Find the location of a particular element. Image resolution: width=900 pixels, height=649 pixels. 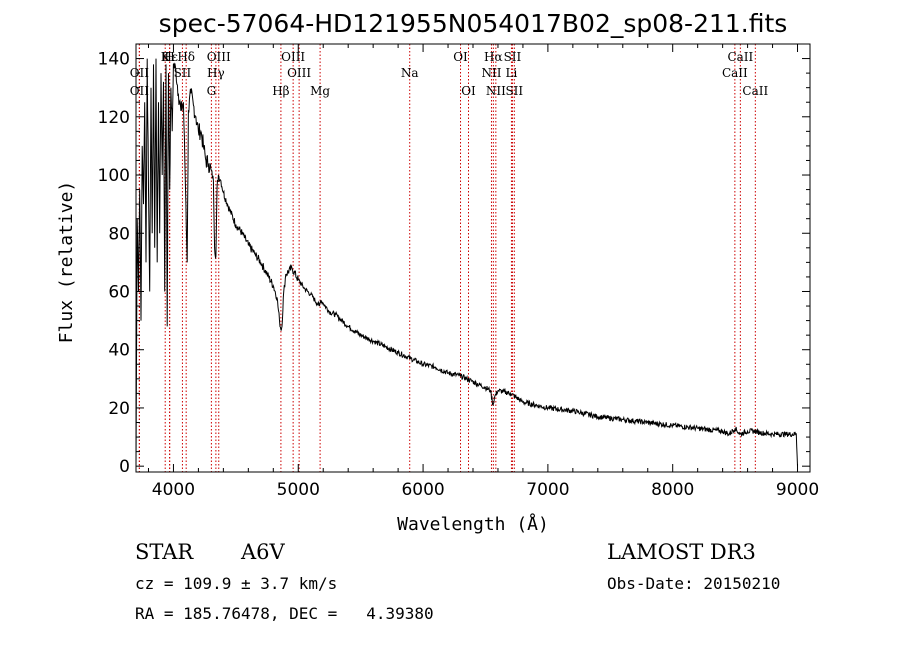

coordinates: RA = 185.76478, DEC = 4.39380 is located at coordinates (284, 613).